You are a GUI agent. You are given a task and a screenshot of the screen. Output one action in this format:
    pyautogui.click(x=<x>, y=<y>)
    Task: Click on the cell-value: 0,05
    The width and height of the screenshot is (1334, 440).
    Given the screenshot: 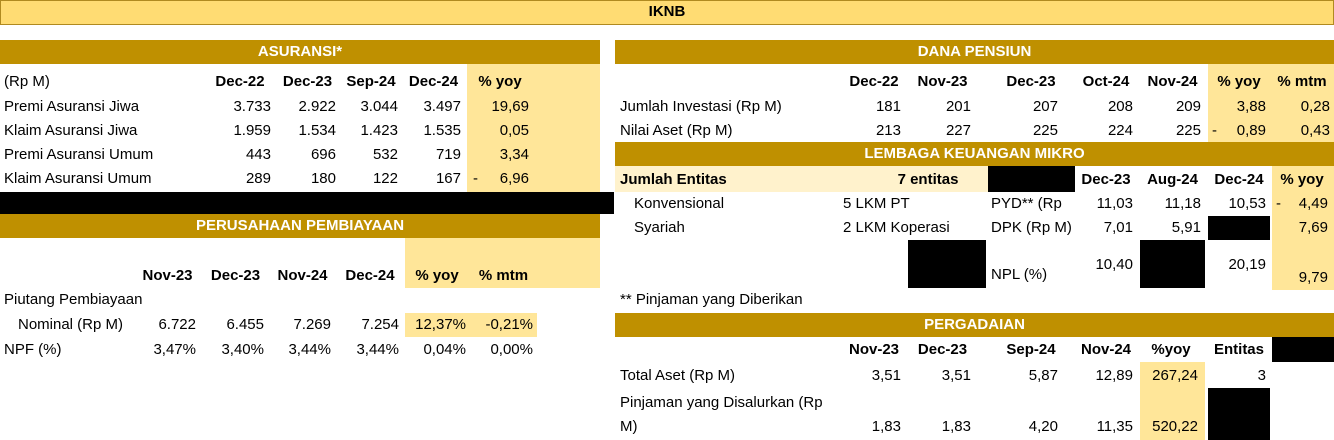 What is the action you would take?
    pyautogui.click(x=514, y=130)
    